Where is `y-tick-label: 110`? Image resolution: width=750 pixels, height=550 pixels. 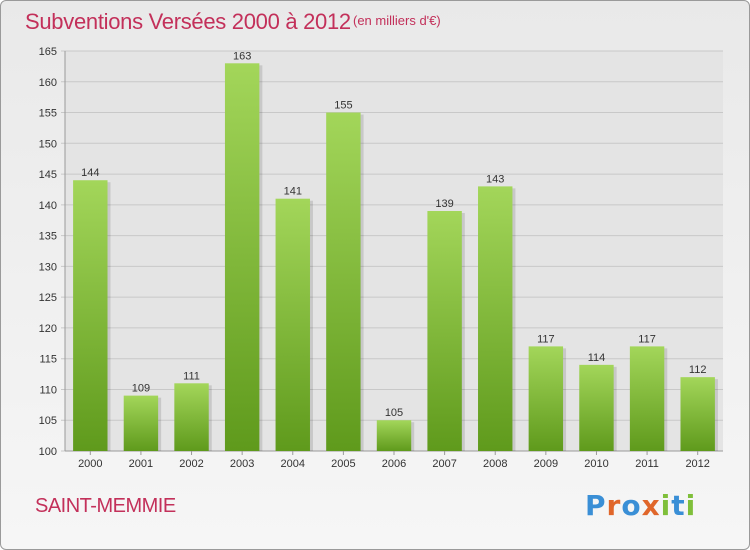 y-tick-label: 110 is located at coordinates (48, 390).